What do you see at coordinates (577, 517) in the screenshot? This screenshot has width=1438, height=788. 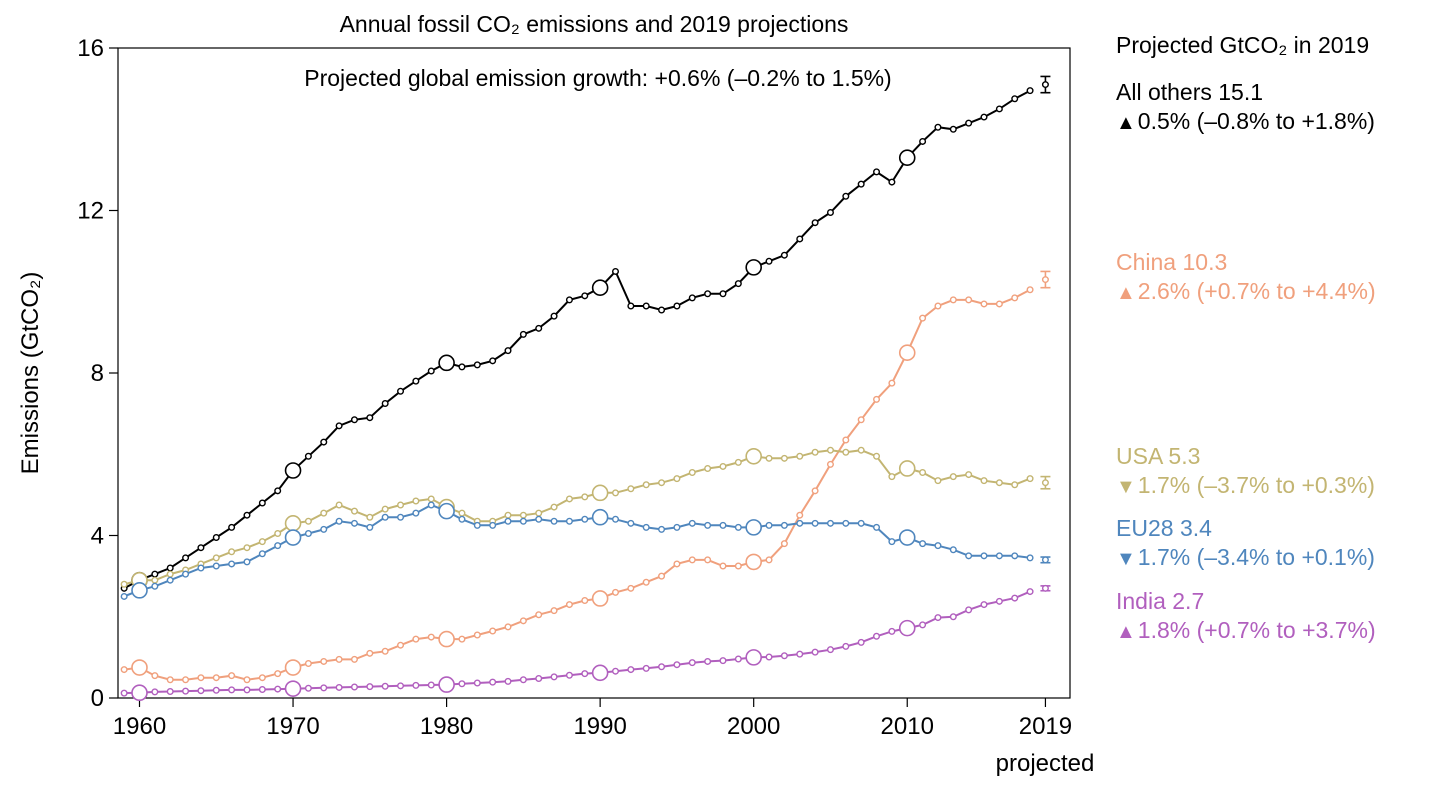 I see `series-line-usa` at bounding box center [577, 517].